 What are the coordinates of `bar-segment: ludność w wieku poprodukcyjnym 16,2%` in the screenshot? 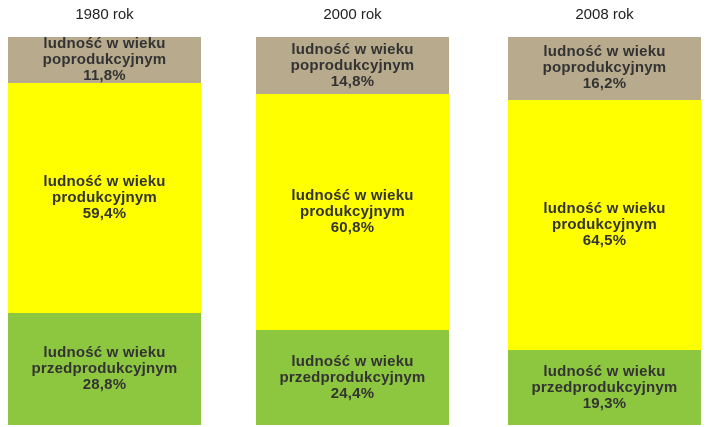 It's located at (604, 68).